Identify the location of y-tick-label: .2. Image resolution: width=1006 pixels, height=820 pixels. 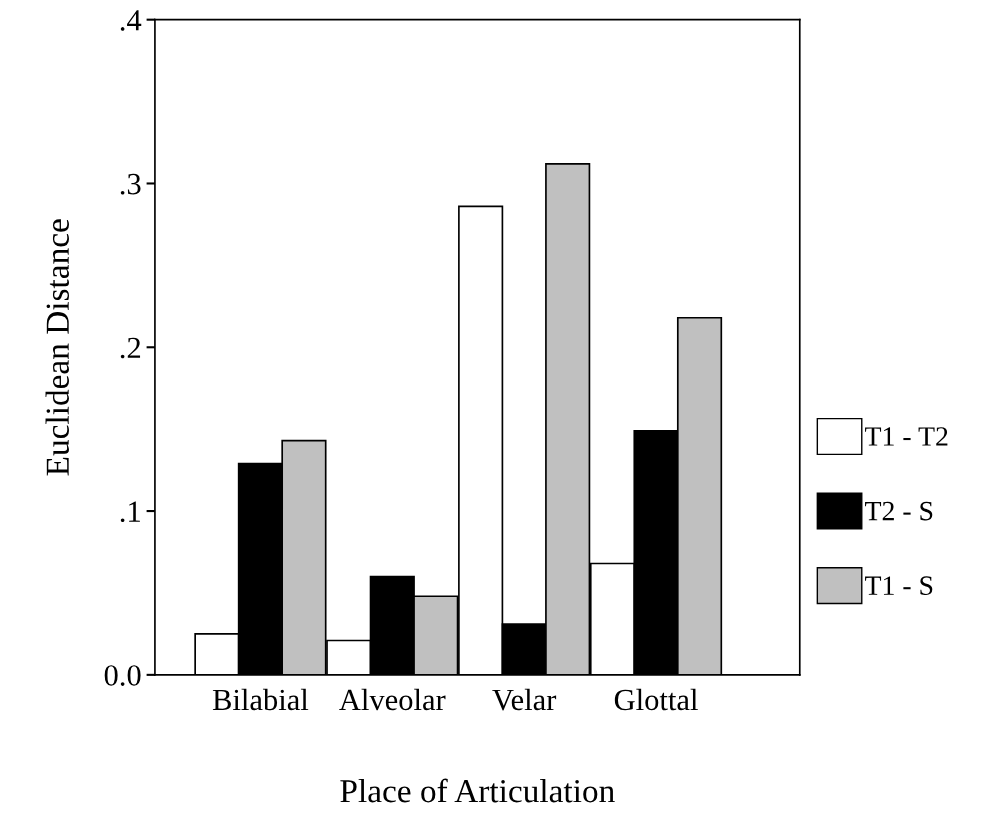
(130, 348).